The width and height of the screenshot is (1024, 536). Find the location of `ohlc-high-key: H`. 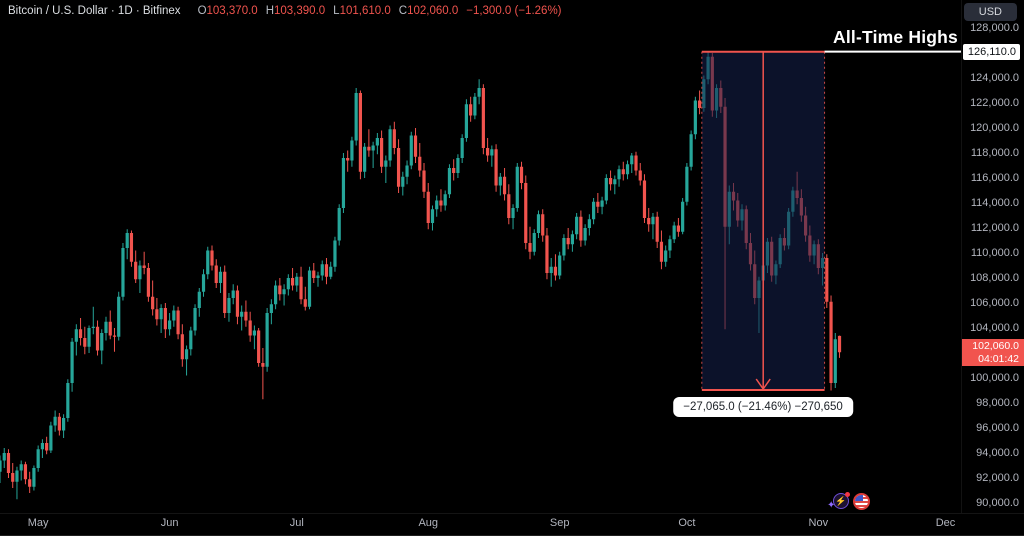

ohlc-high-key: H is located at coordinates (269, 11).